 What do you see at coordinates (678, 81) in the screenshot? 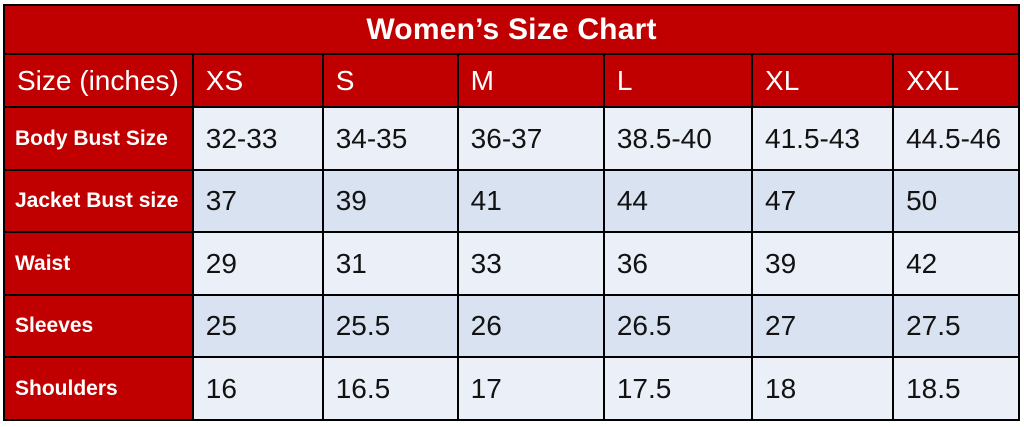
I see `column-header-l: L` at bounding box center [678, 81].